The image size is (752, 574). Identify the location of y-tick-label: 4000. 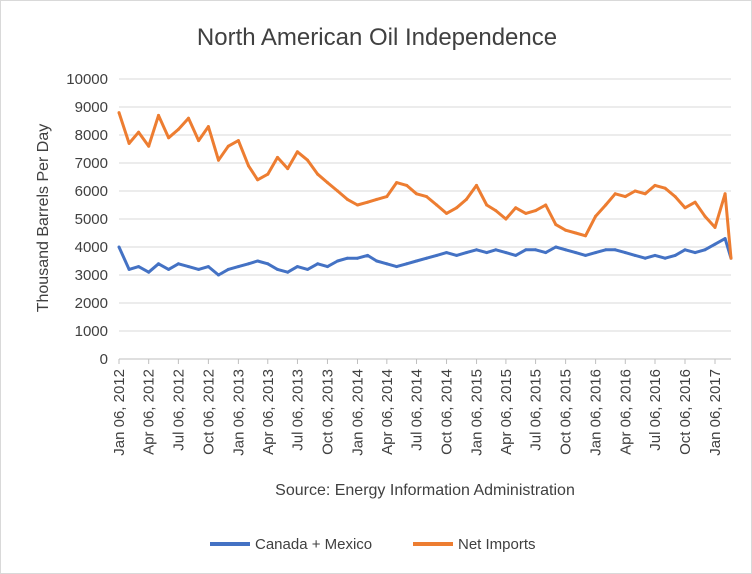
(91, 247).